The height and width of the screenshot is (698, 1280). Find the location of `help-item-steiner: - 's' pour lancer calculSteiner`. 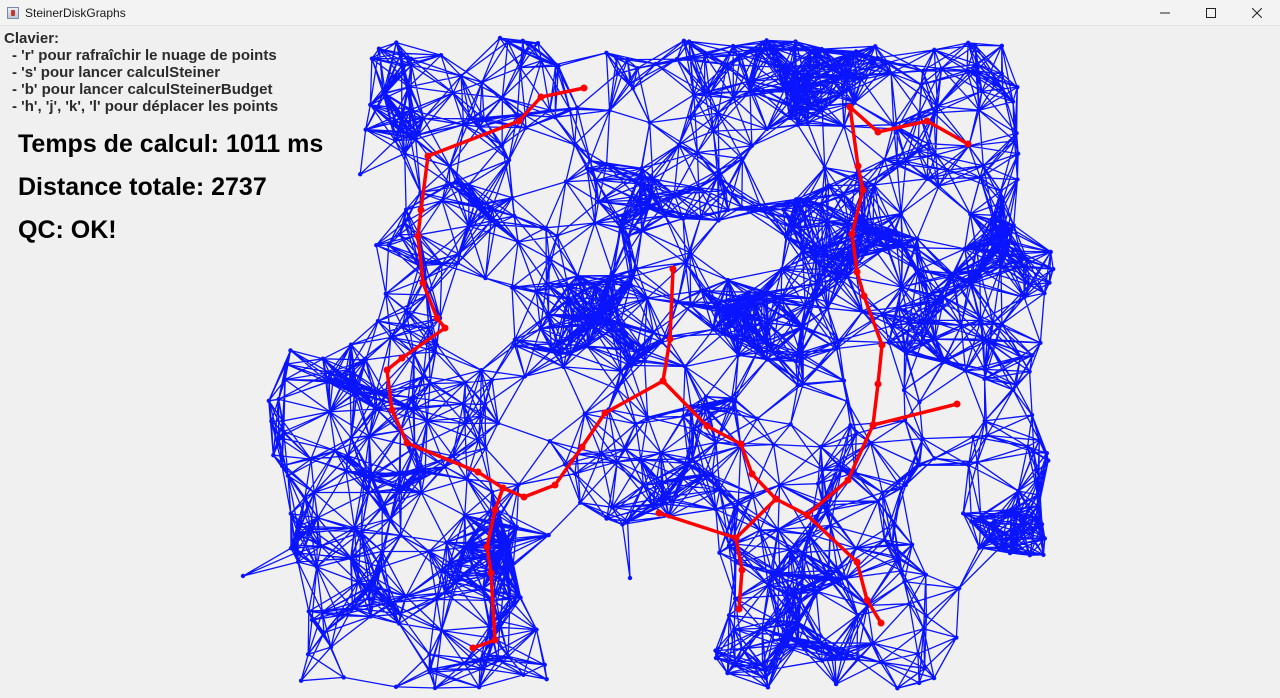

help-item-steiner: - 's' pour lancer calculSteiner is located at coordinates (116, 72).